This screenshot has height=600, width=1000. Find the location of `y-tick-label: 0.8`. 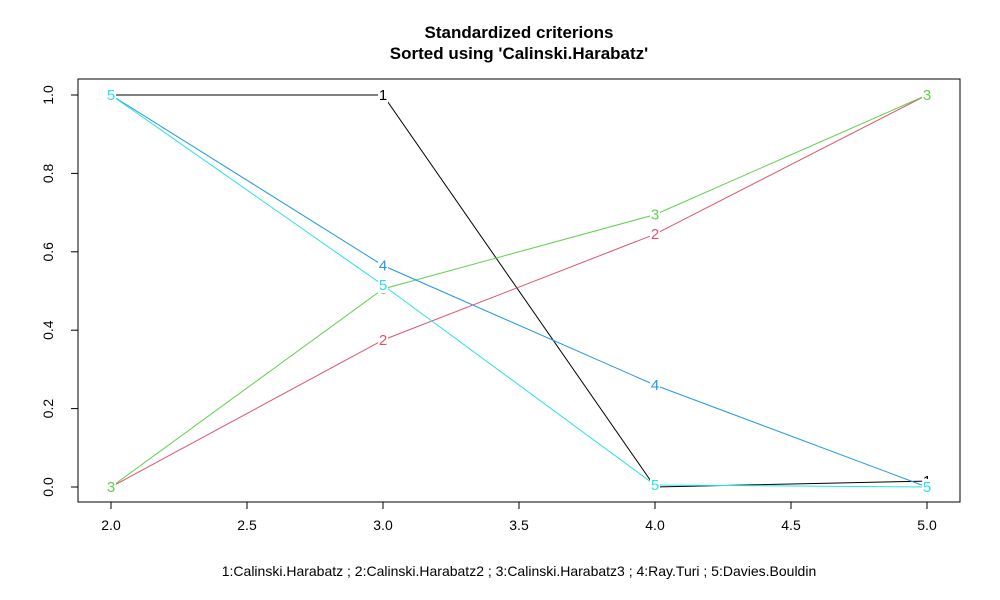

y-tick-label: 0.8 is located at coordinates (48, 173).